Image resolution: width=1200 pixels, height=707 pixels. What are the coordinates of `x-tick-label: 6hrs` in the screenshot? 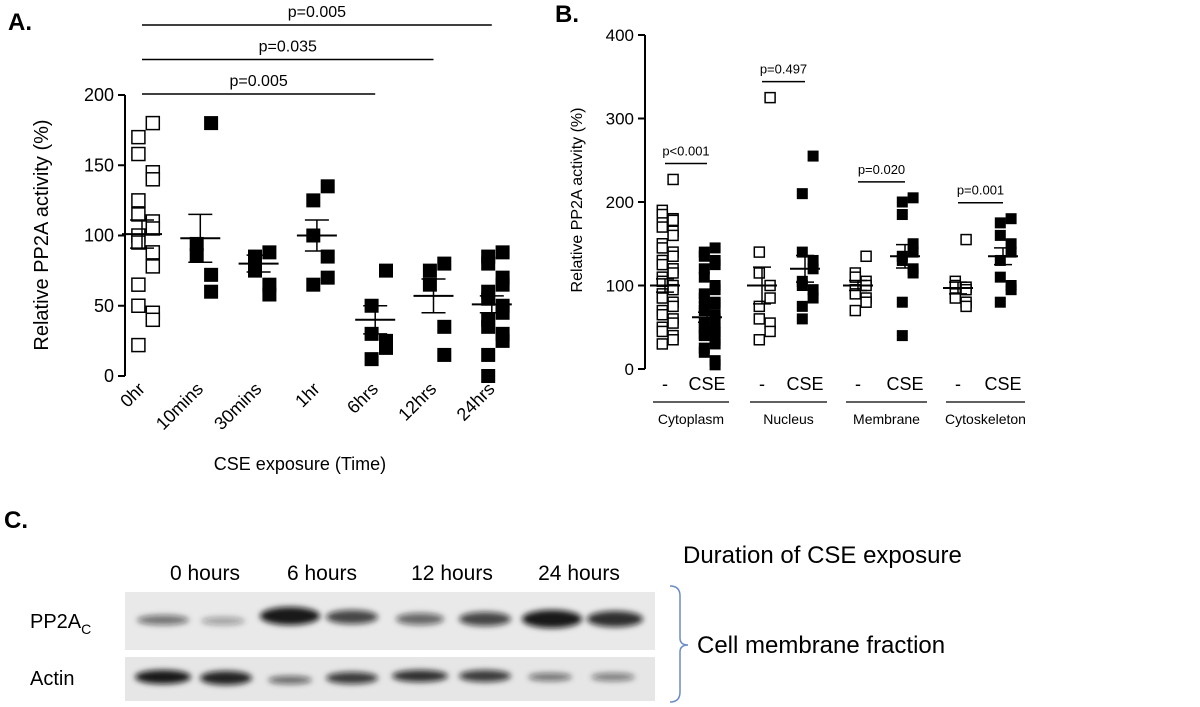 It's located at (362, 398).